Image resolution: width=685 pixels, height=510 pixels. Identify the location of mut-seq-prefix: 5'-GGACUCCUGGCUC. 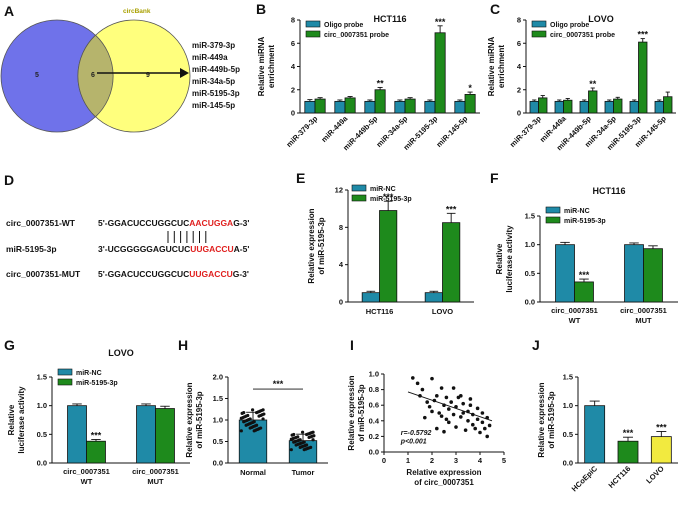
(143, 274).